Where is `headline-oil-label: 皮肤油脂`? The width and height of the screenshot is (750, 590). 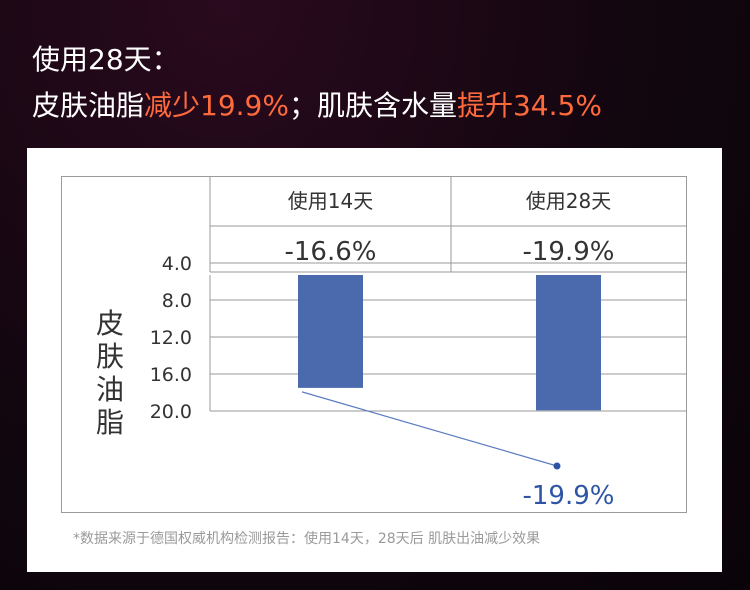
headline-oil-label: 皮肤油脂 is located at coordinates (88, 105).